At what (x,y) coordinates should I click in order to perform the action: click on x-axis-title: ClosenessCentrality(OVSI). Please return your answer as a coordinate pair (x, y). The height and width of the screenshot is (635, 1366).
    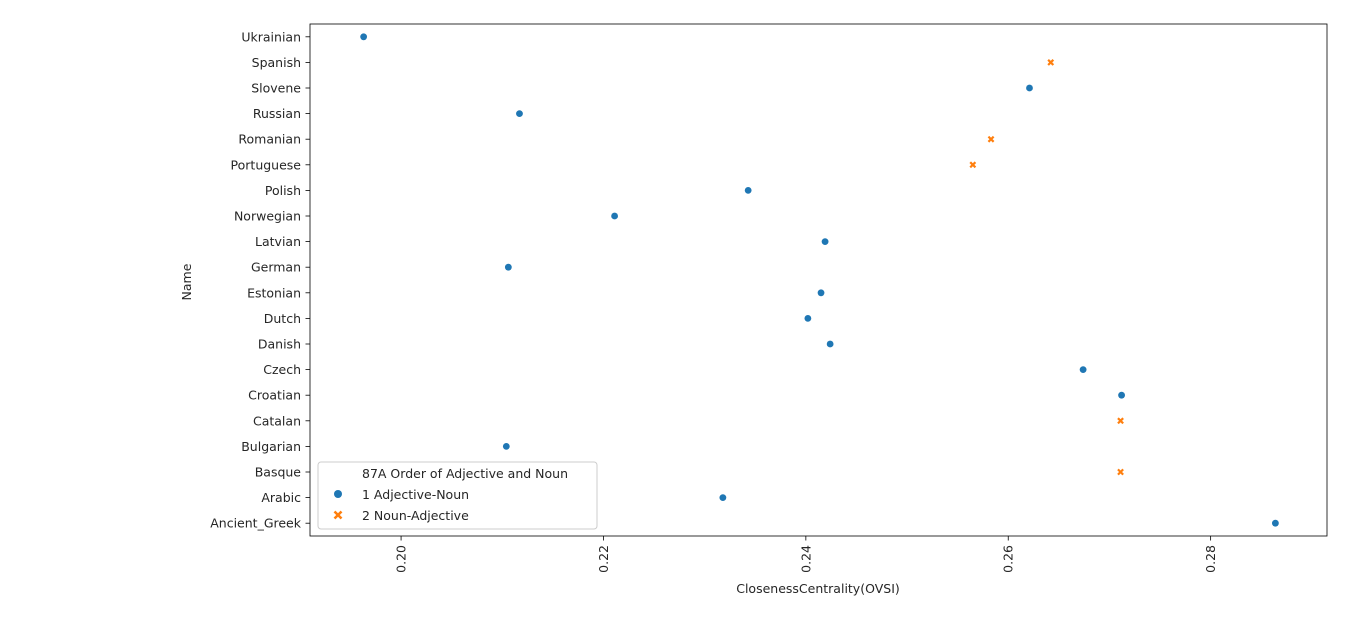
    Looking at the image, I should click on (818, 588).